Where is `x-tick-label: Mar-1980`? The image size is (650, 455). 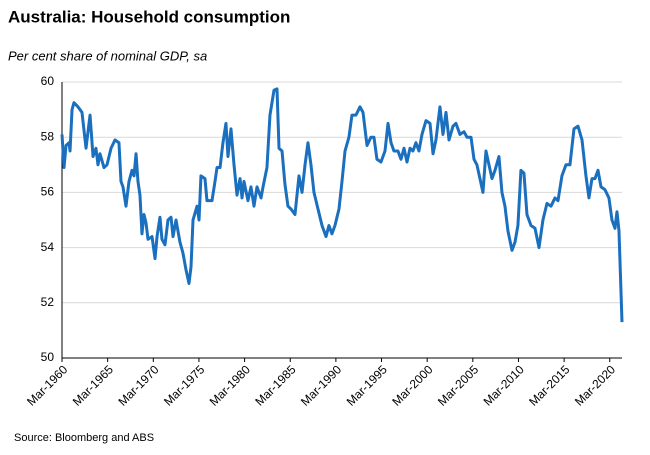
x-tick-label: Mar-1980 is located at coordinates (230, 385).